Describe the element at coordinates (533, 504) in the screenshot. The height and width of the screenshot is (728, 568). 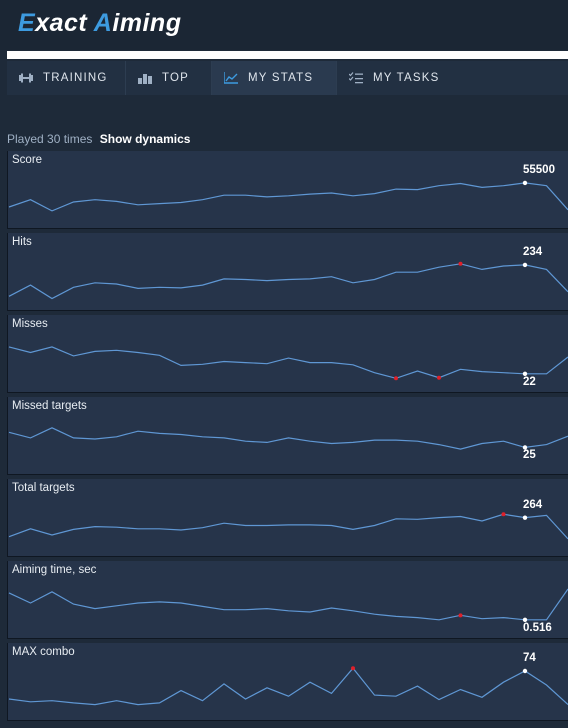
I see `current-value-label: 264` at that location.